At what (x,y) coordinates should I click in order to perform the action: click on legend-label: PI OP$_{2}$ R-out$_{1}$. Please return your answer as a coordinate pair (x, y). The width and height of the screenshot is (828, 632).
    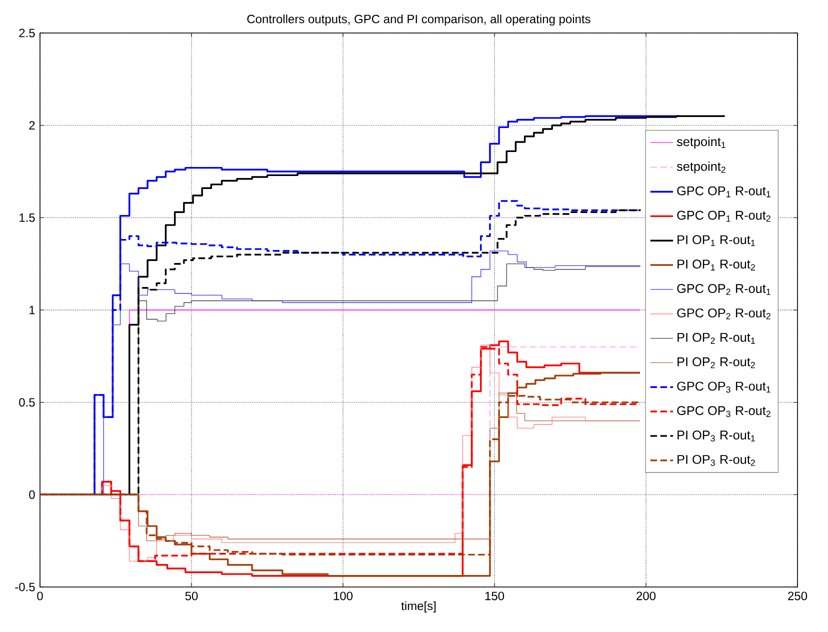
    Looking at the image, I should click on (716, 338).